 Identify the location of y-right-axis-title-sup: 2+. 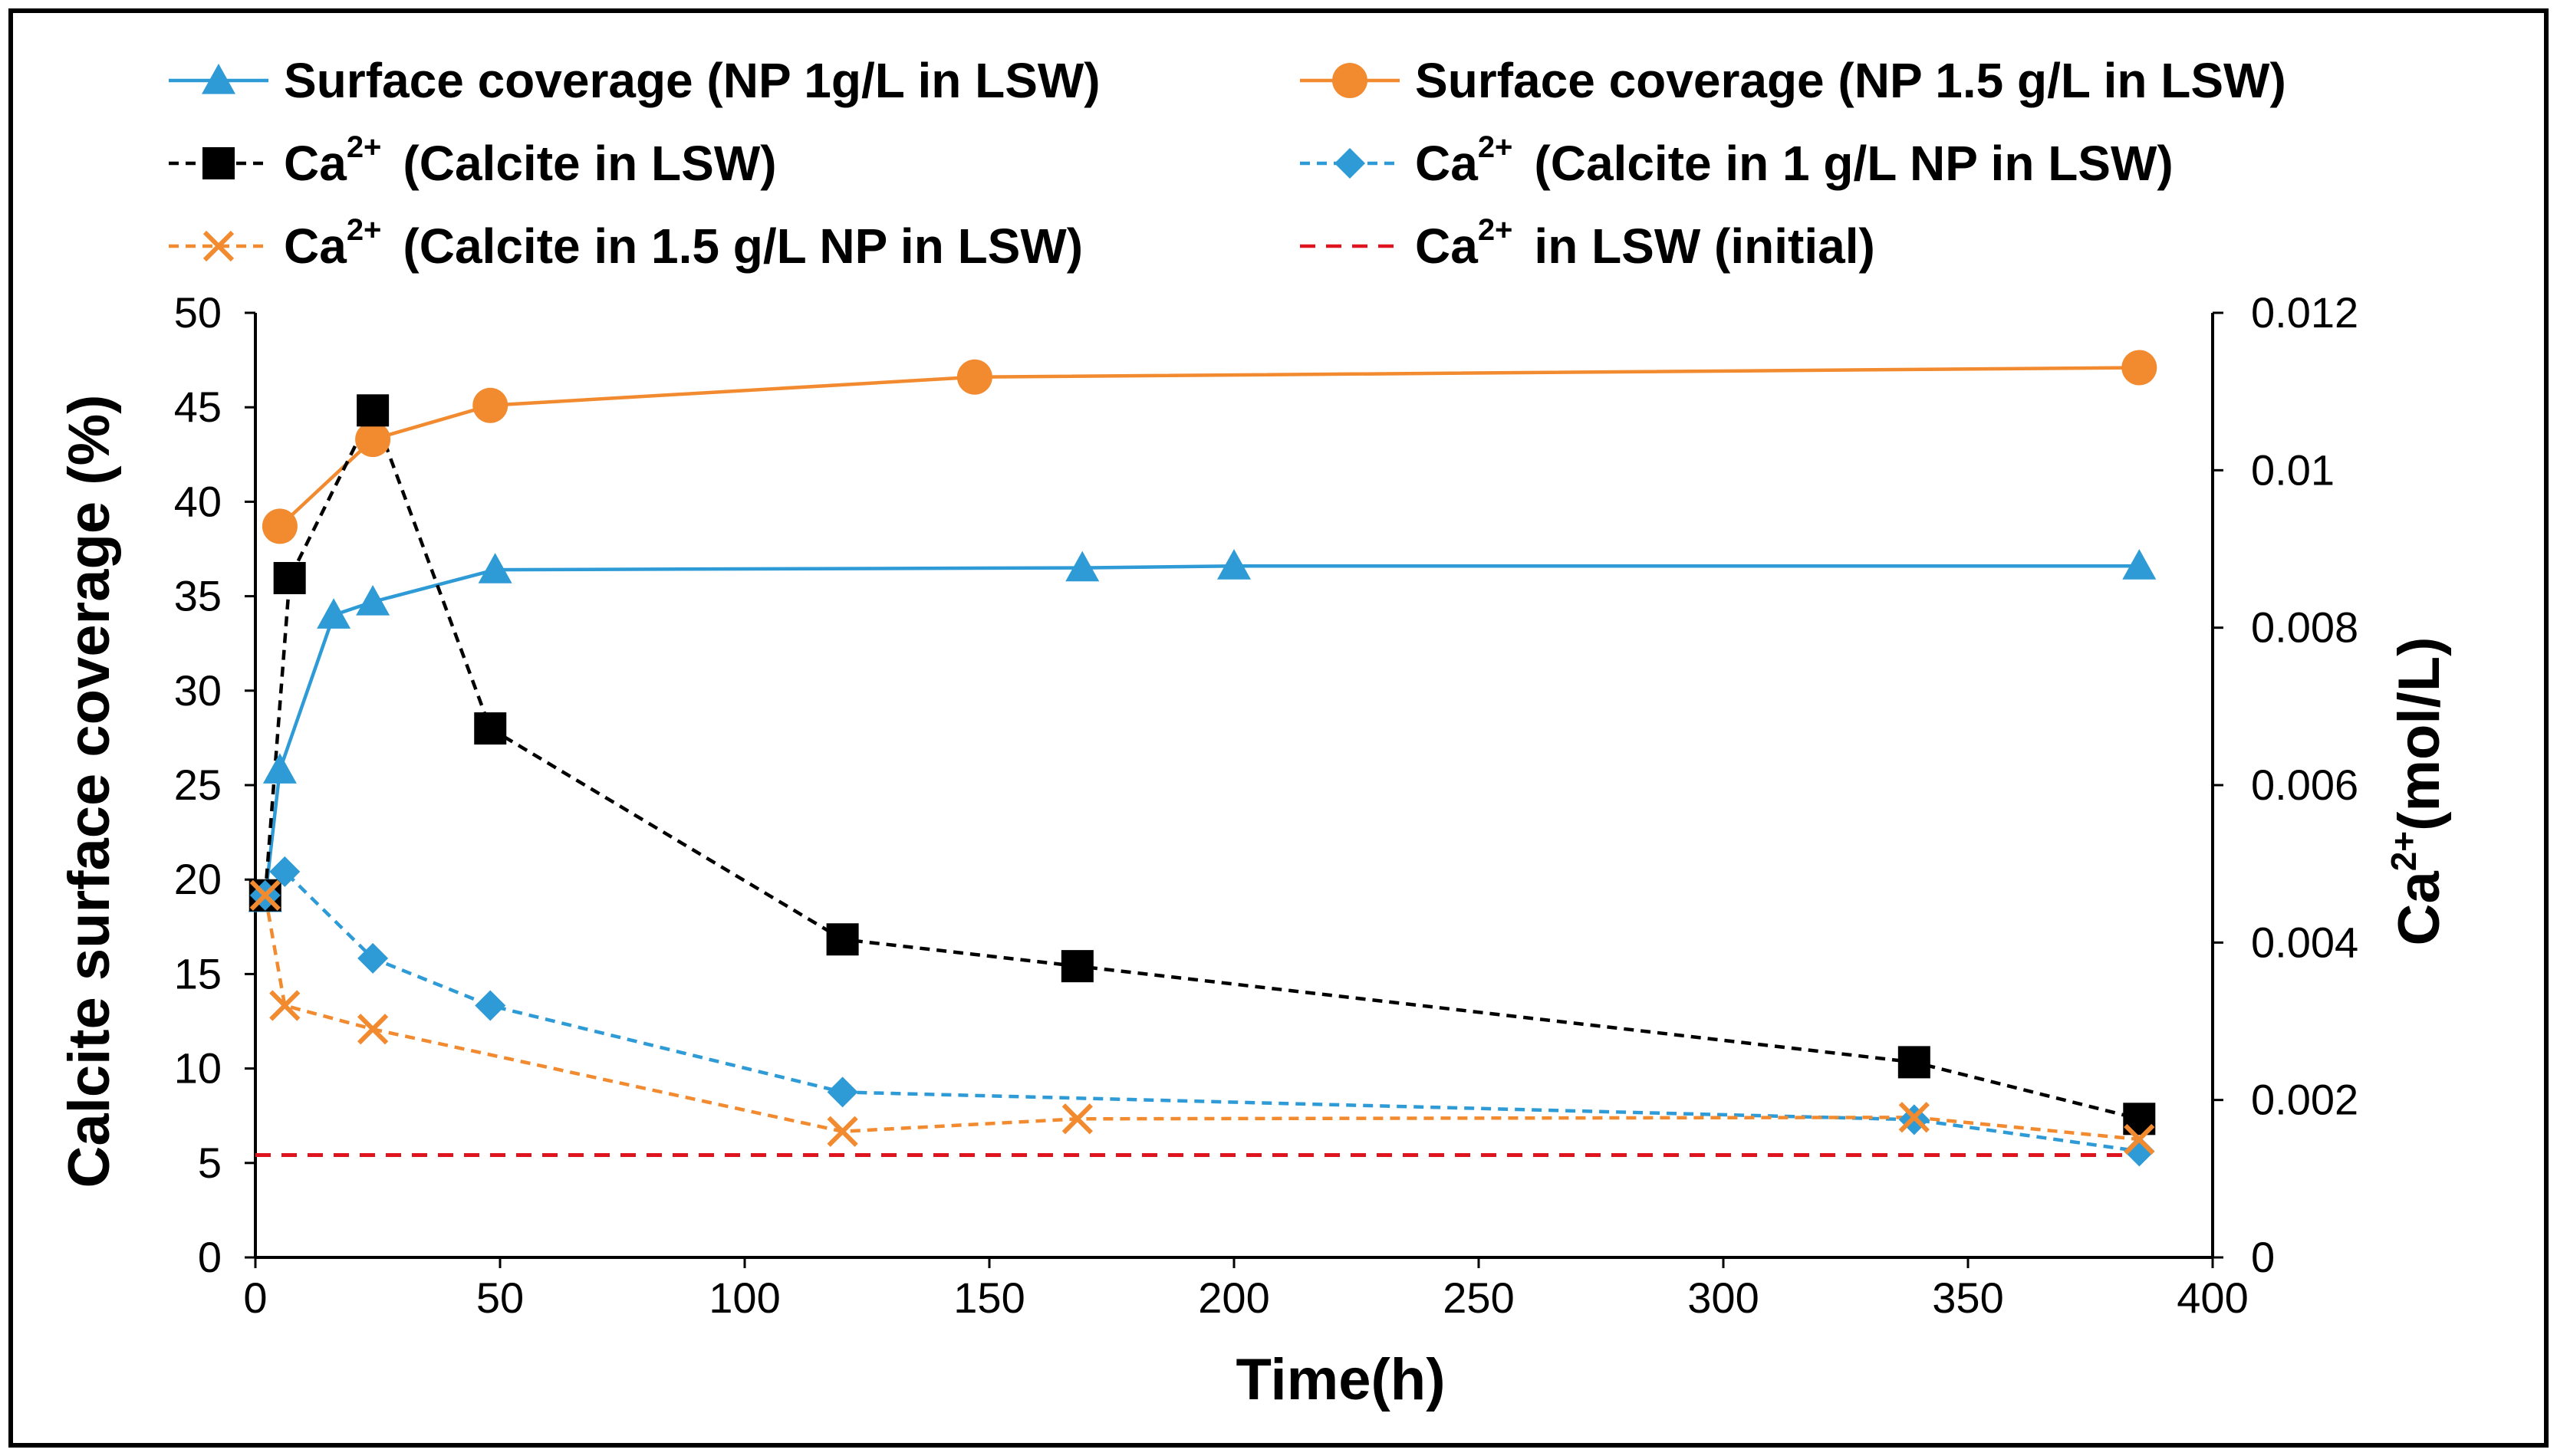
(2404, 851).